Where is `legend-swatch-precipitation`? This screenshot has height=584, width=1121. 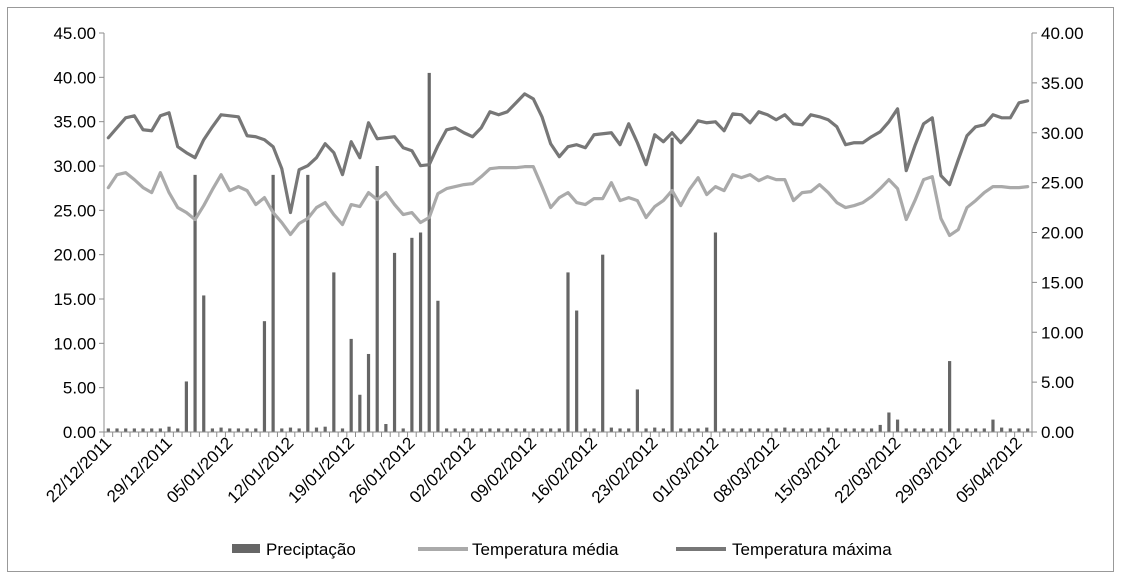
legend-swatch-precipitation is located at coordinates (246, 548).